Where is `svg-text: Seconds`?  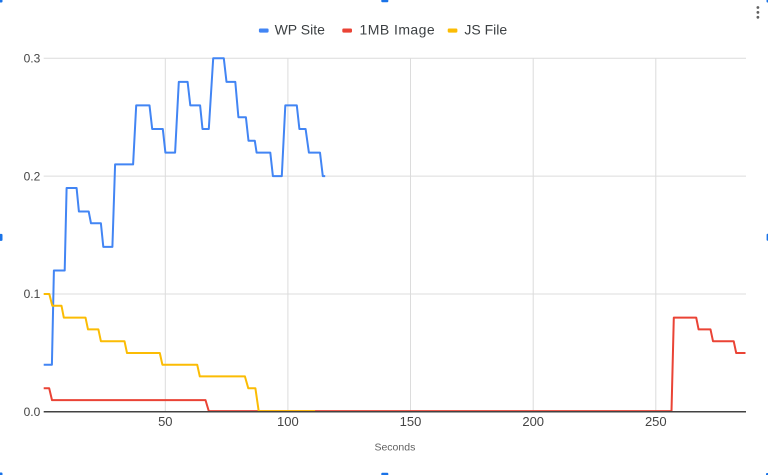
svg-text: Seconds is located at coordinates (394, 447).